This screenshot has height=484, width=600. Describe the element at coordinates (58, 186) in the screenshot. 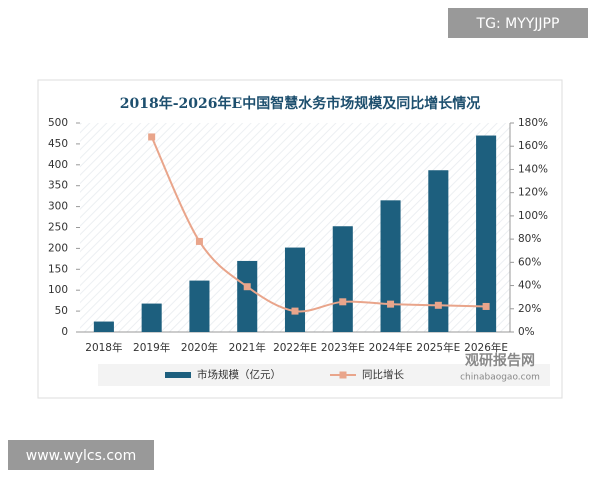

I see `y-tick-label: 350` at that location.